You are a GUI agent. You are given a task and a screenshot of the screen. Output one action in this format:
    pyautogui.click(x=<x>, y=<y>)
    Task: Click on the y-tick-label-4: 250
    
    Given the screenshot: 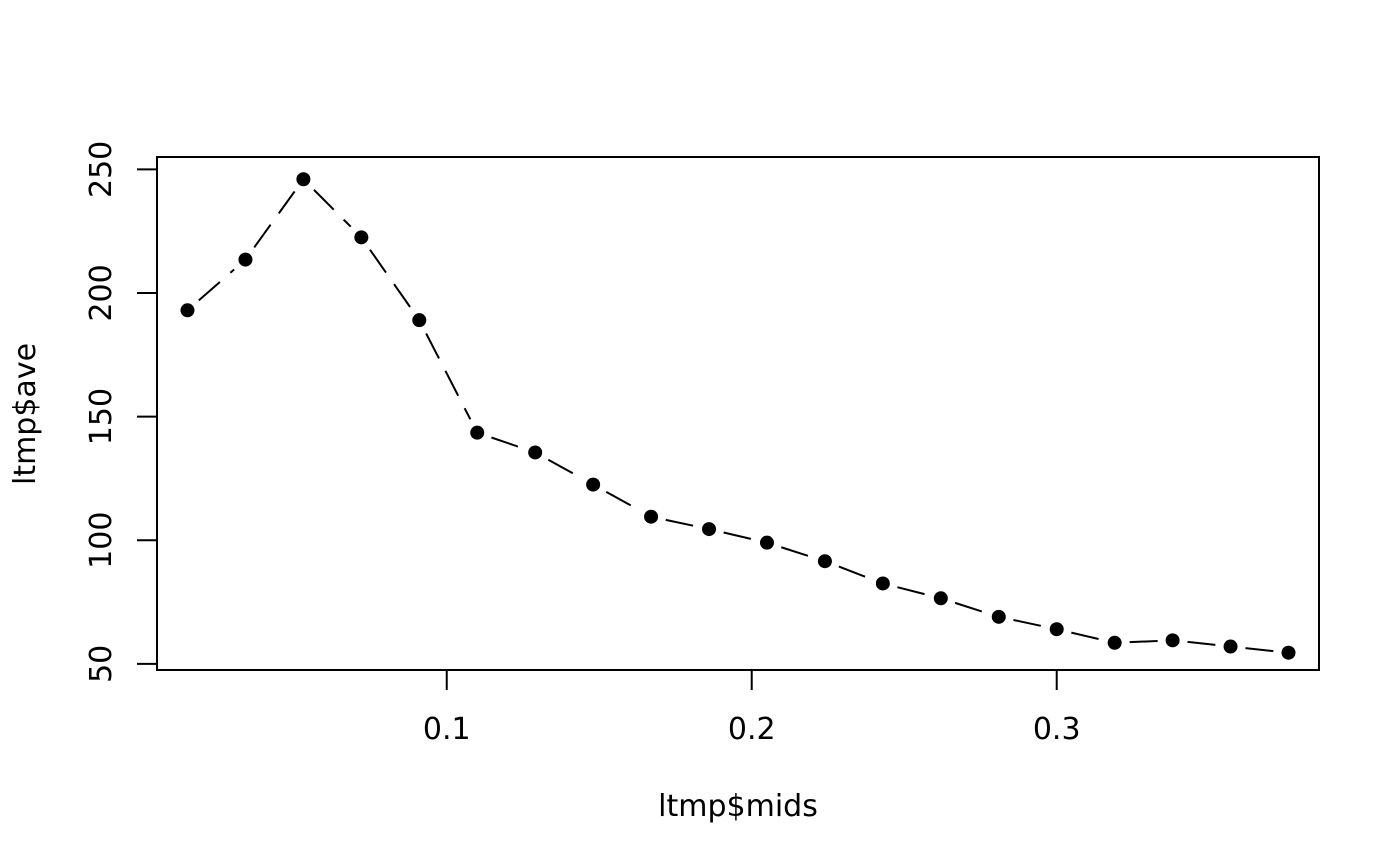 What is the action you would take?
    pyautogui.click(x=101, y=169)
    